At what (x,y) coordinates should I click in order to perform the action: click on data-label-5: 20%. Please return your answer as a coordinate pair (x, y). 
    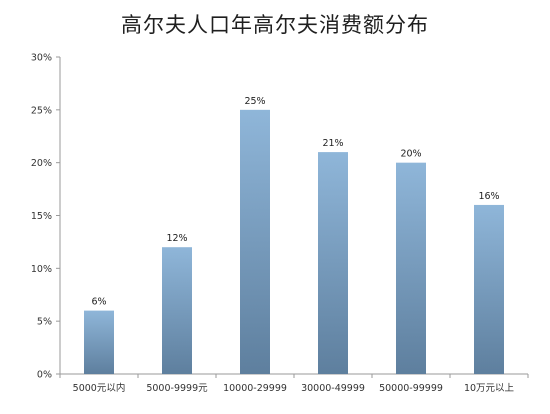
    Looking at the image, I should click on (410, 154).